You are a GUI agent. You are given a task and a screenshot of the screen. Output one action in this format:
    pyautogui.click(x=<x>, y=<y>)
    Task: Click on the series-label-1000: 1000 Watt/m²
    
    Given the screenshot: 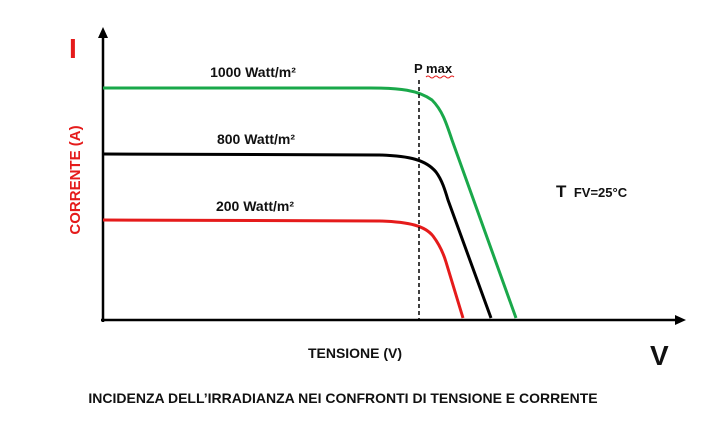 What is the action you would take?
    pyautogui.click(x=253, y=72)
    